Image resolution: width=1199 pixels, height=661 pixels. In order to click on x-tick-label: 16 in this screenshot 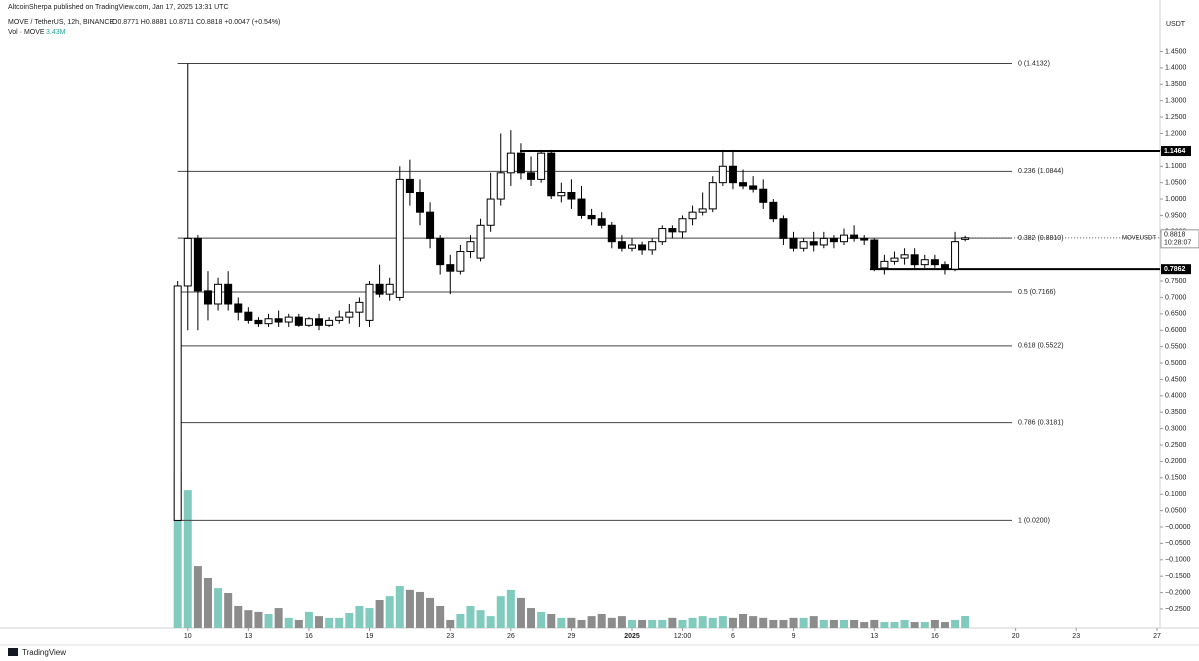, I will do `click(935, 636)`.